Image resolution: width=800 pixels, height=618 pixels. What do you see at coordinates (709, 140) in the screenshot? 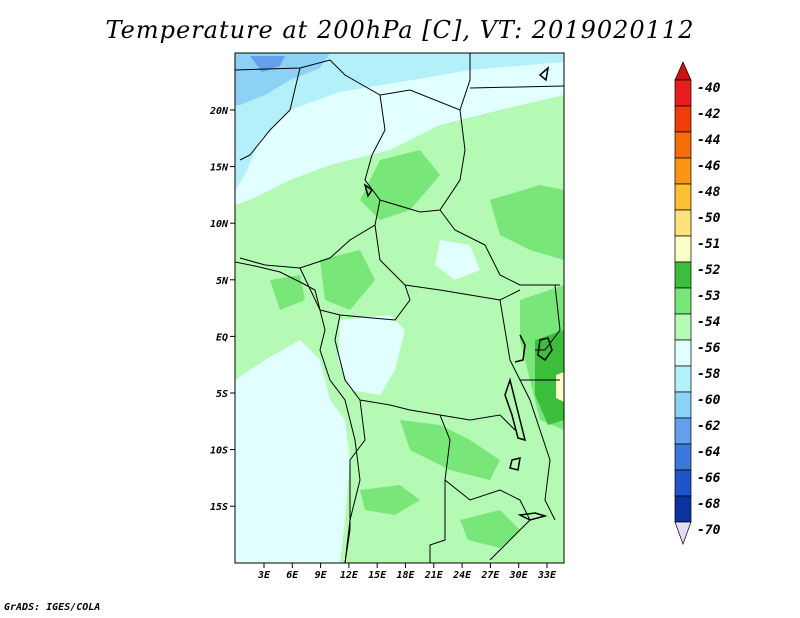
I see `legend-label: -44` at bounding box center [709, 140].